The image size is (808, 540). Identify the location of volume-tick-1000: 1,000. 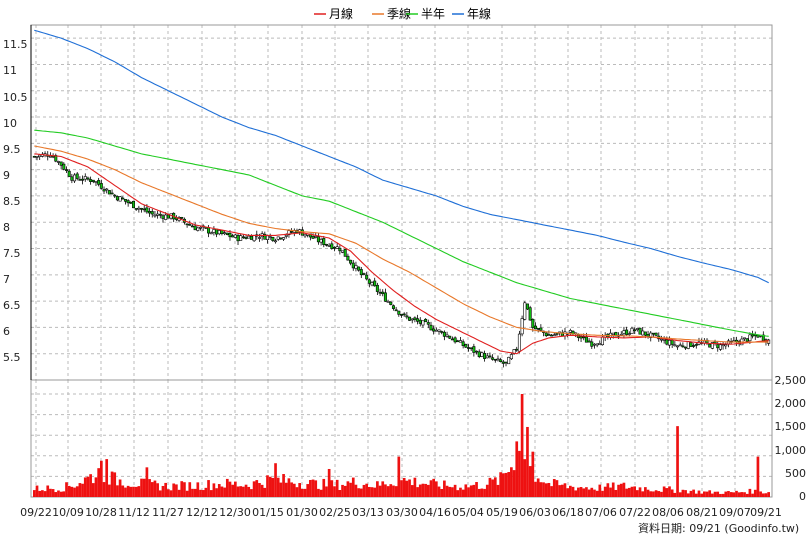
(791, 450).